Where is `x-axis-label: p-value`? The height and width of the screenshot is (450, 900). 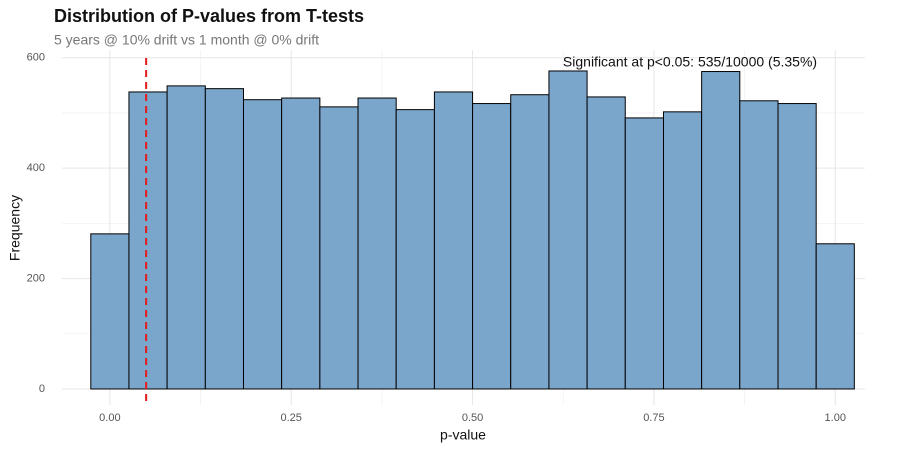 x-axis-label: p-value is located at coordinates (463, 435).